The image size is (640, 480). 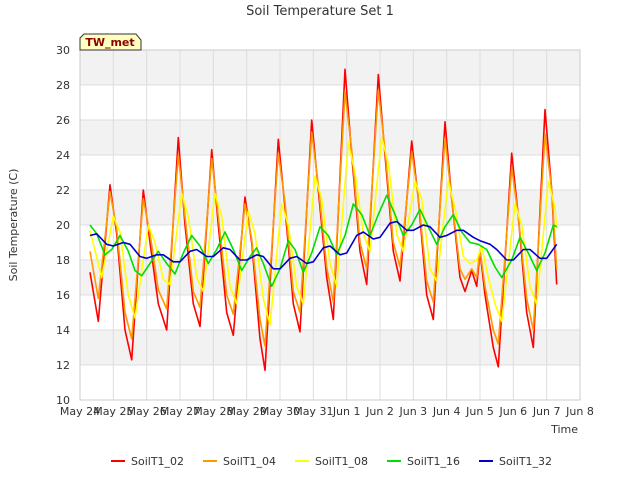 What do you see at coordinates (320, 11) in the screenshot?
I see `chart-title: Soil Temperature Set 1` at bounding box center [320, 11].